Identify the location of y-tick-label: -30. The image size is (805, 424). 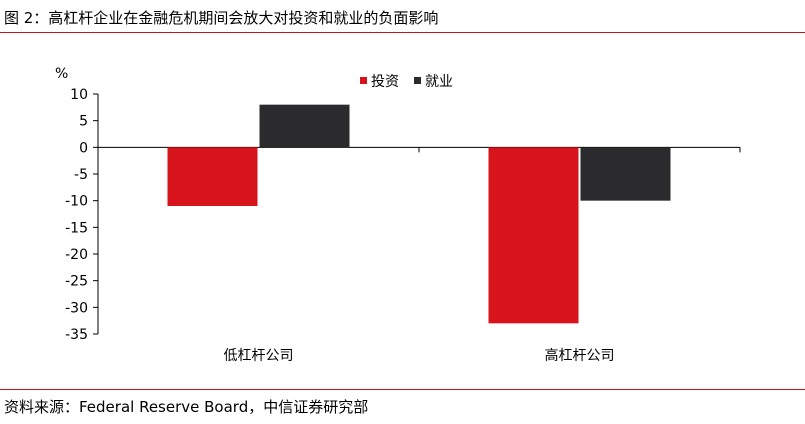
(76, 308).